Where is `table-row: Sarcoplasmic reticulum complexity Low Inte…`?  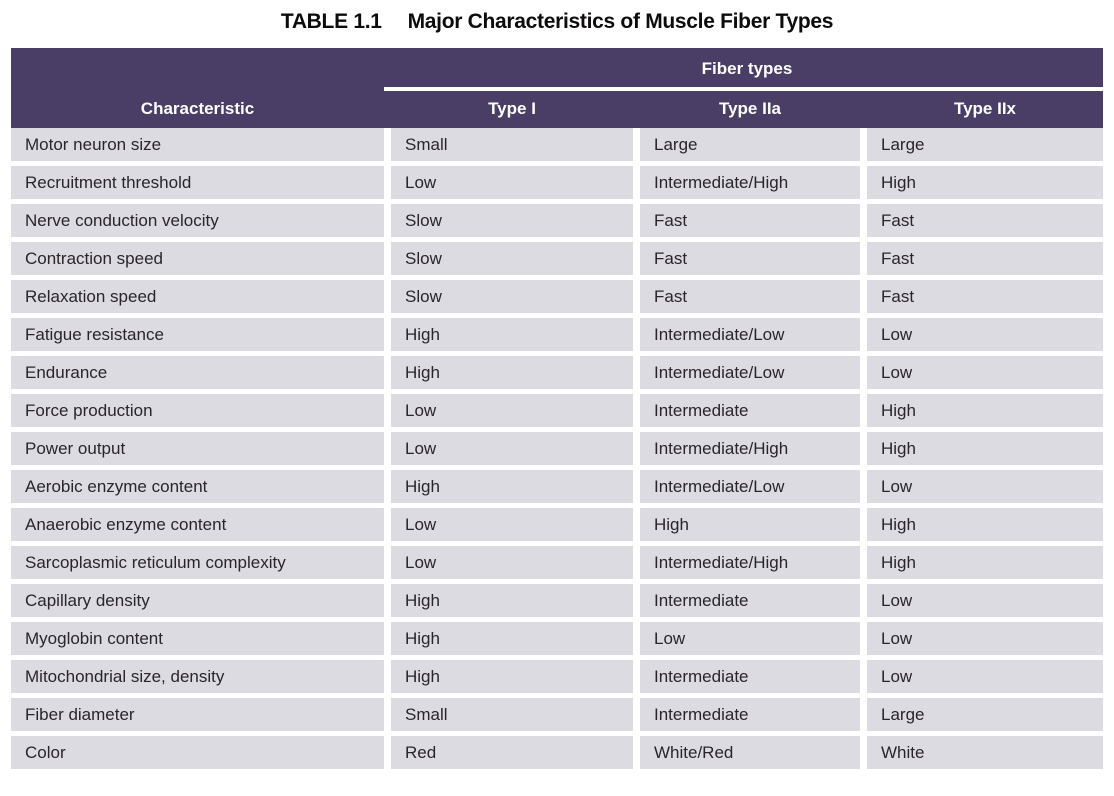
table-row: Sarcoplasmic reticulum complexity Low Inte… is located at coordinates (557, 562).